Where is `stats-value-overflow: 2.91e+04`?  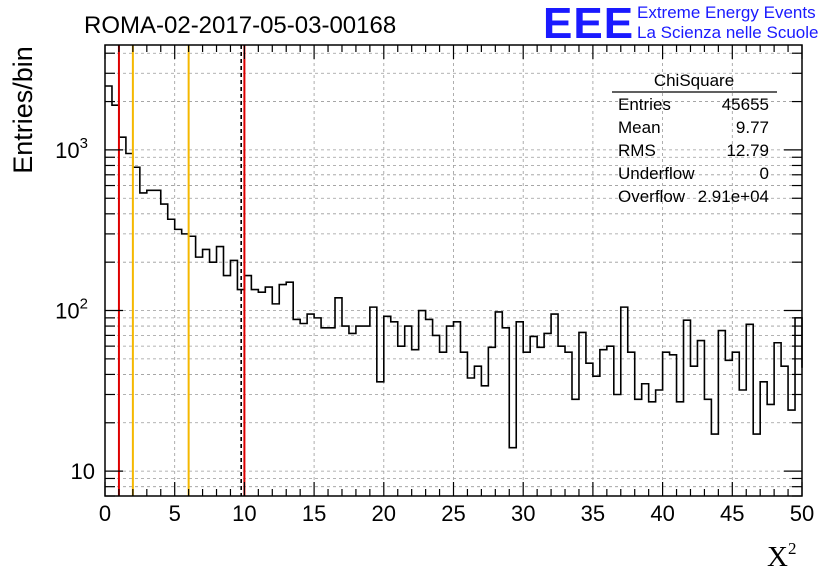 stats-value-overflow: 2.91e+04 is located at coordinates (733, 196).